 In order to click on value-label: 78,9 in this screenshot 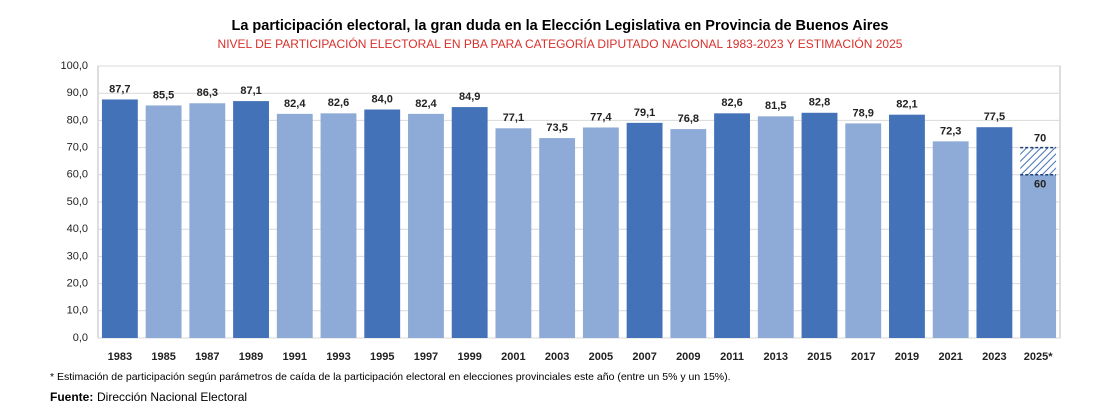, I will do `click(863, 113)`.